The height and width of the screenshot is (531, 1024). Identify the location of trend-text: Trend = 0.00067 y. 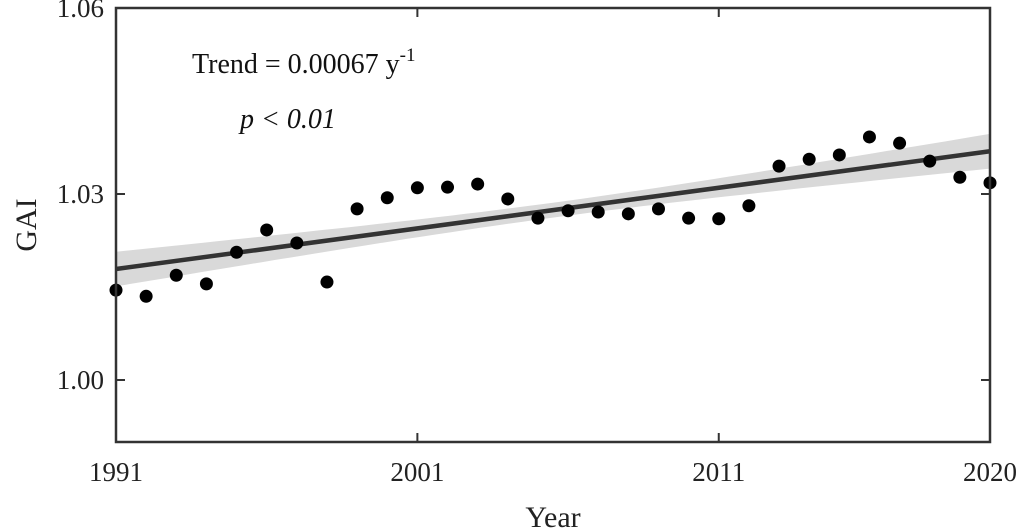
(296, 64).